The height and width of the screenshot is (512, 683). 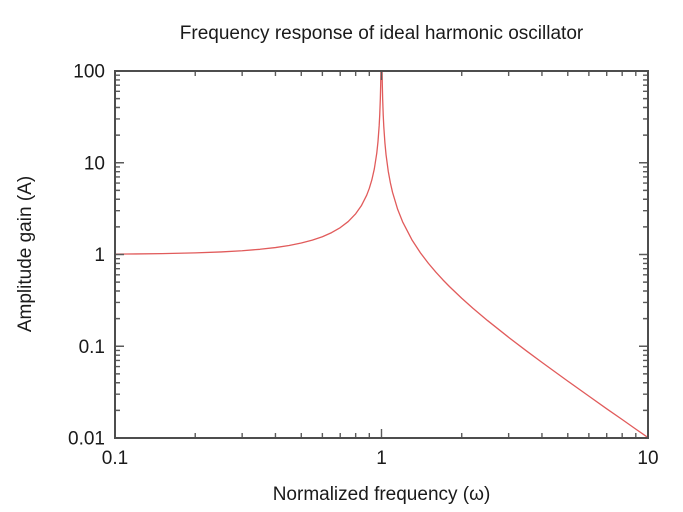 I want to click on y-tick-label: 1, so click(x=99, y=255).